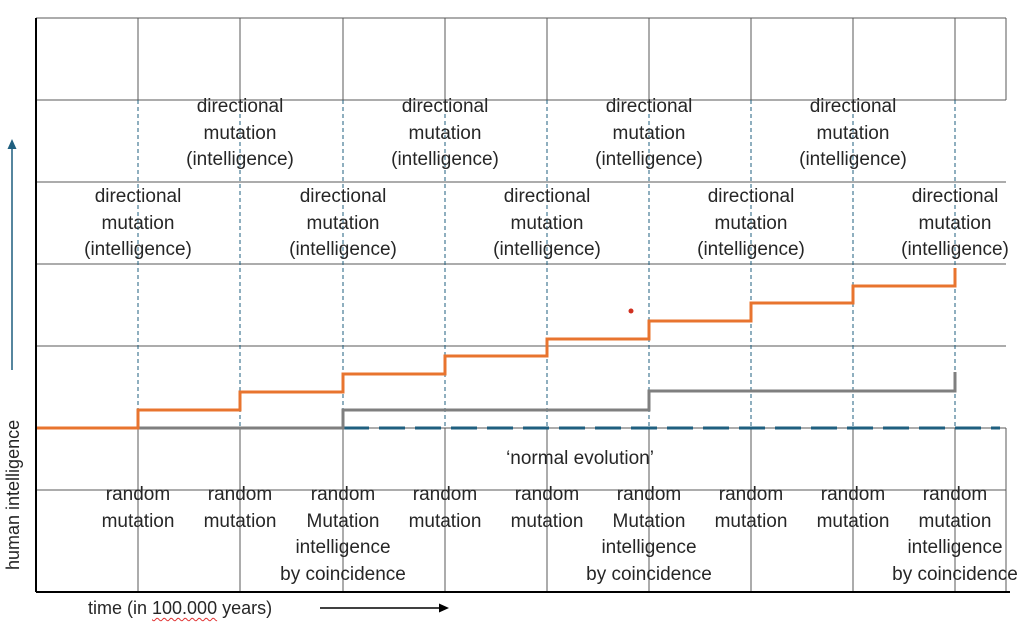 The width and height of the screenshot is (1027, 626). I want to click on random-mutation-label: random mutation intelligence by coincidence, so click(955, 535).